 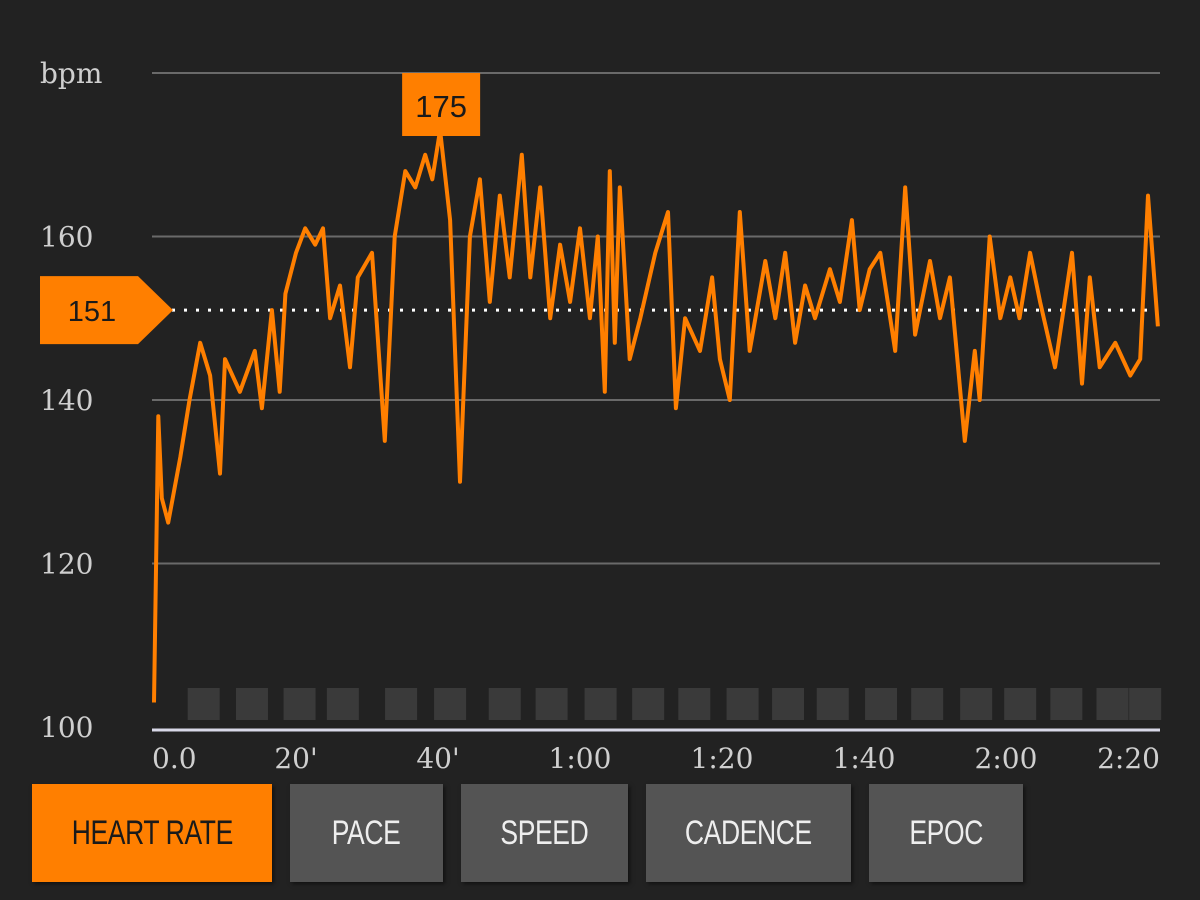 What do you see at coordinates (66, 237) in the screenshot?
I see `y-tick-label: 160` at bounding box center [66, 237].